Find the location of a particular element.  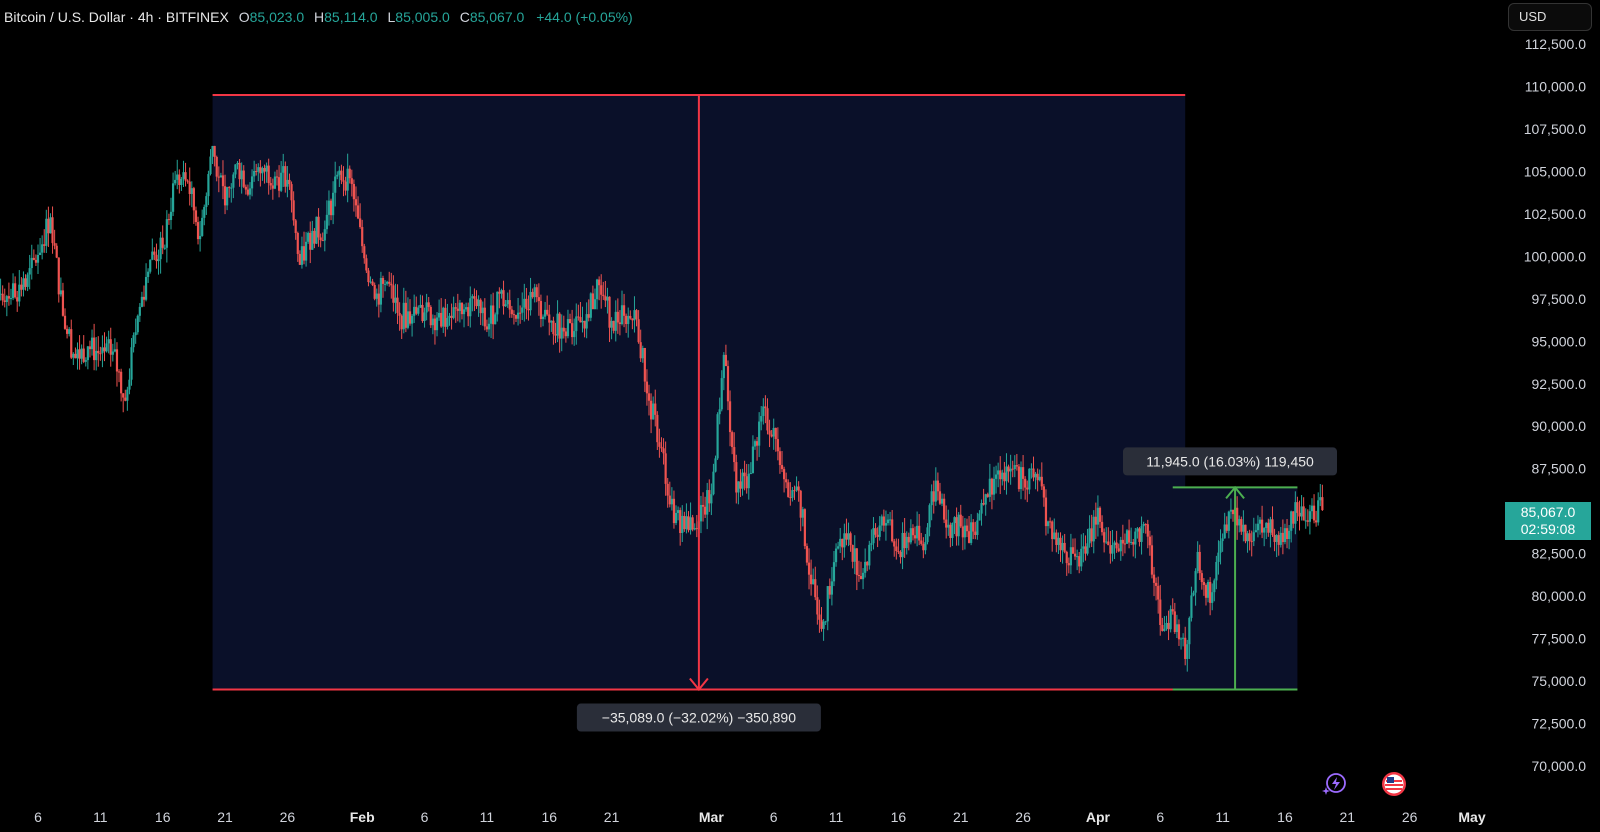

x-tick-label: Mar is located at coordinates (711, 817).